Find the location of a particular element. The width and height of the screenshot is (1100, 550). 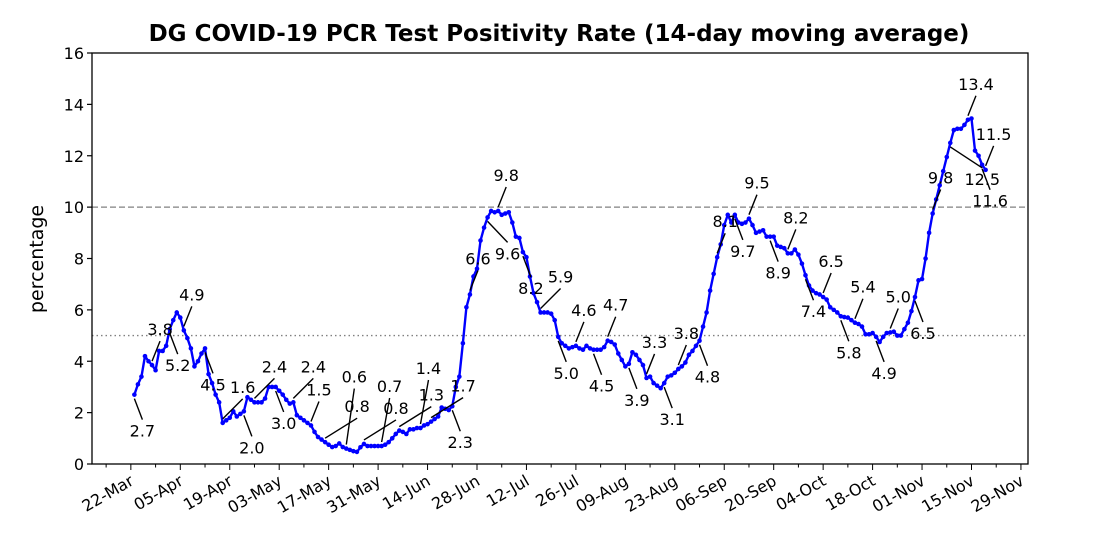

x-tick-label: 23-Aug is located at coordinates (651, 493).